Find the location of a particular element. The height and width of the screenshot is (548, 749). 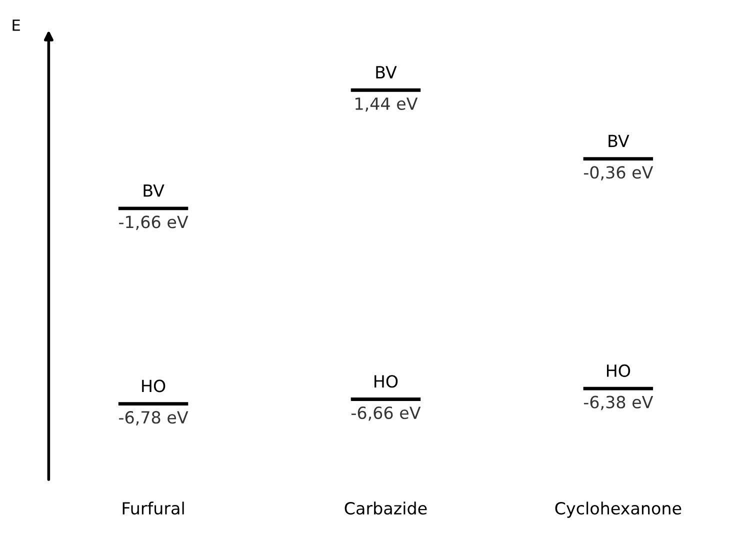

data-label: -6,78 eV is located at coordinates (153, 418).